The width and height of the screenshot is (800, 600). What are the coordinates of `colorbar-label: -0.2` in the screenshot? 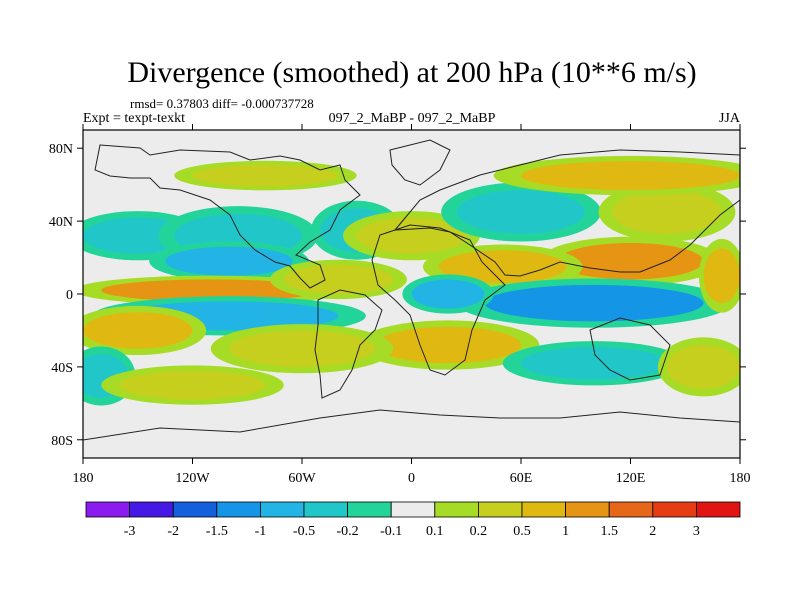 It's located at (348, 531).